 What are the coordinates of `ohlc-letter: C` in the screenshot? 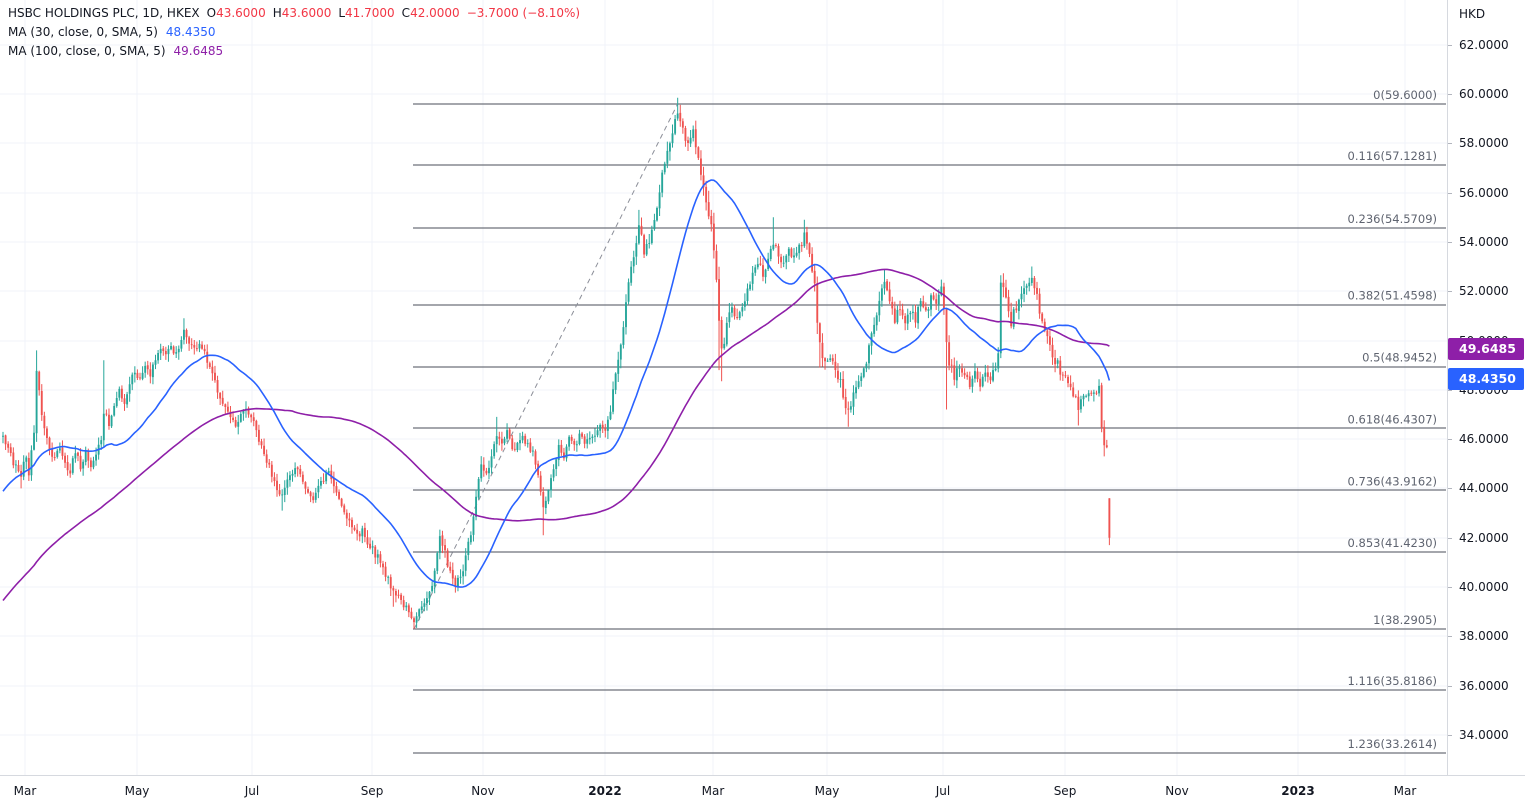 It's located at (406, 13).